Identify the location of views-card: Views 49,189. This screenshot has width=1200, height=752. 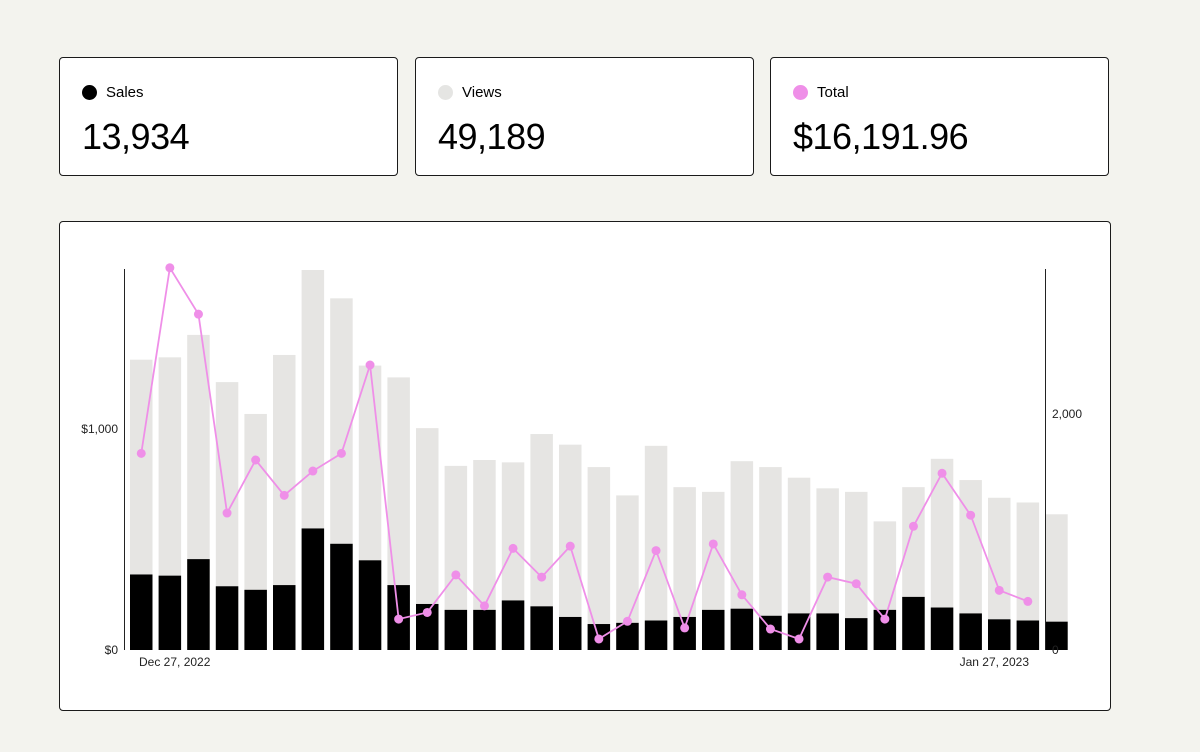
(584, 116).